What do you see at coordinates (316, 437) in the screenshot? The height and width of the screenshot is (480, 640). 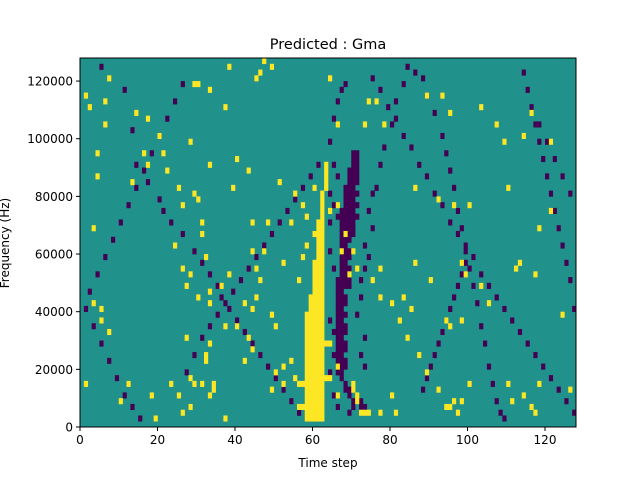 I see `x-axis-ticks: 0 20 40 60 80 100 120` at bounding box center [316, 437].